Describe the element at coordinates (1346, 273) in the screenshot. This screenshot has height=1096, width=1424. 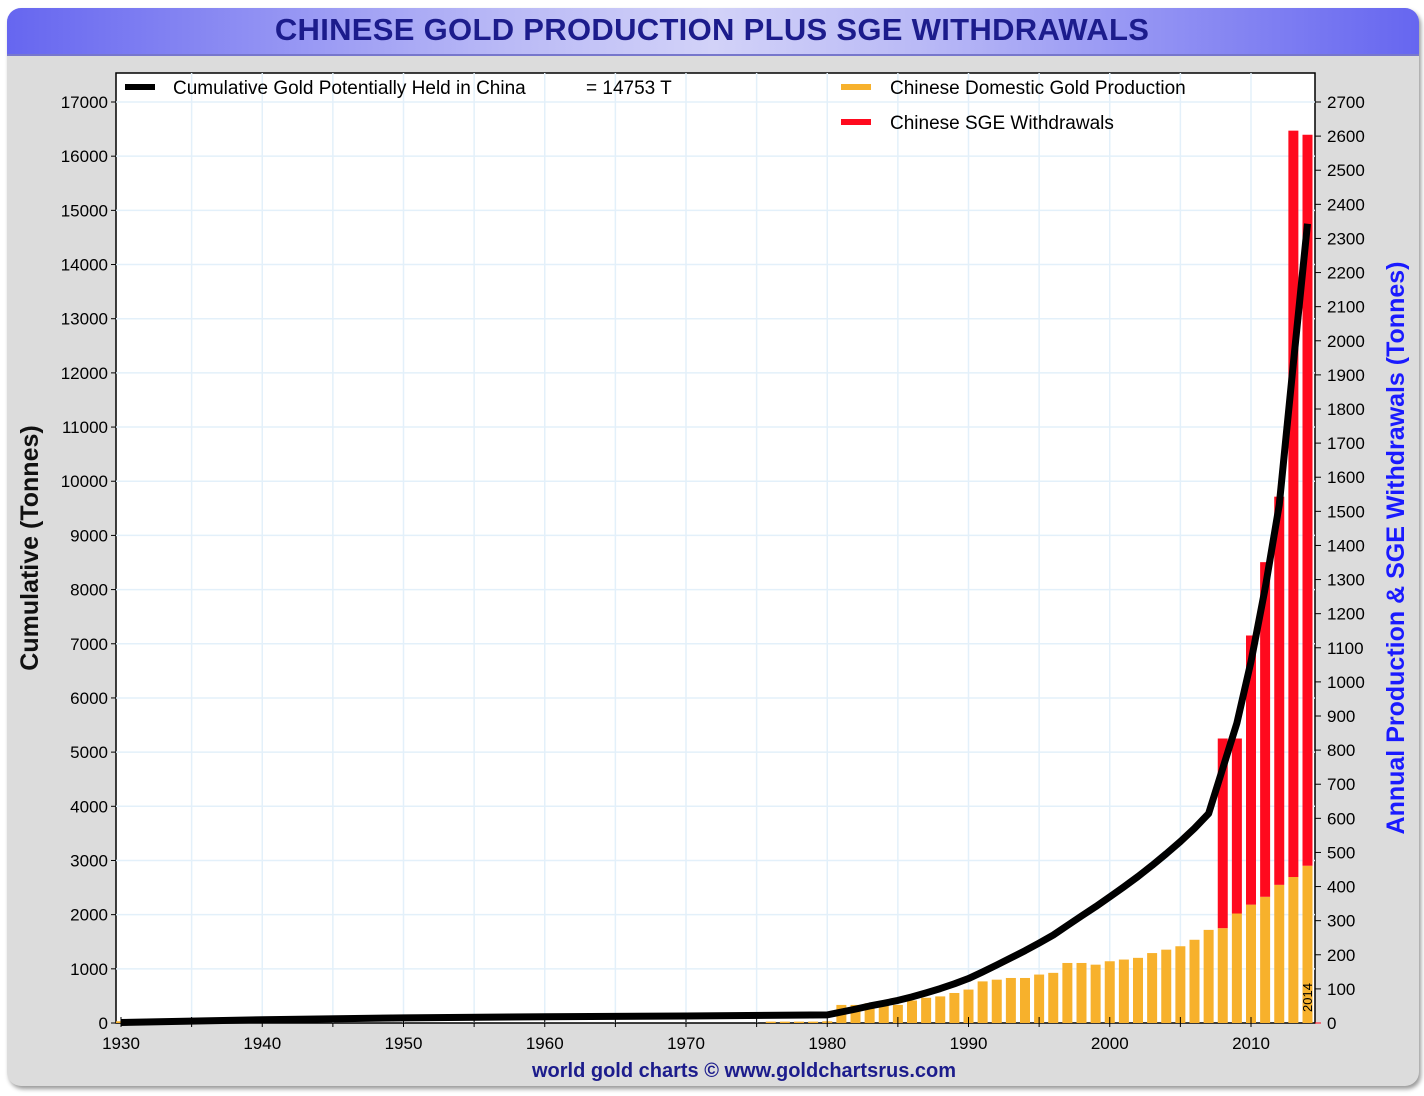
I see `right-tick-label: 2200` at that location.